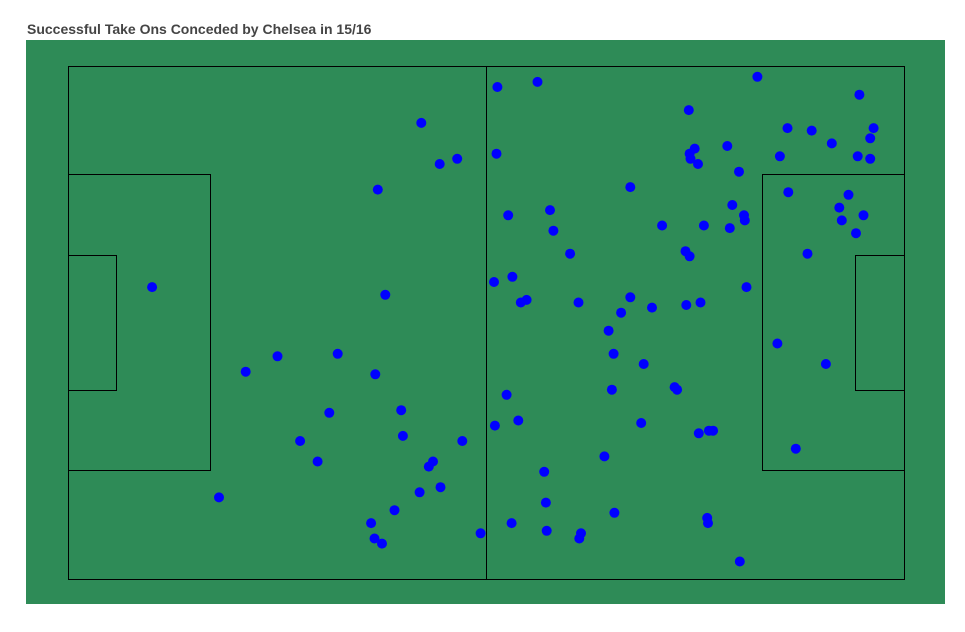 Image resolution: width=965 pixels, height=632 pixels. What do you see at coordinates (92, 323) in the screenshot?
I see `left-six-yard-box` at bounding box center [92, 323].